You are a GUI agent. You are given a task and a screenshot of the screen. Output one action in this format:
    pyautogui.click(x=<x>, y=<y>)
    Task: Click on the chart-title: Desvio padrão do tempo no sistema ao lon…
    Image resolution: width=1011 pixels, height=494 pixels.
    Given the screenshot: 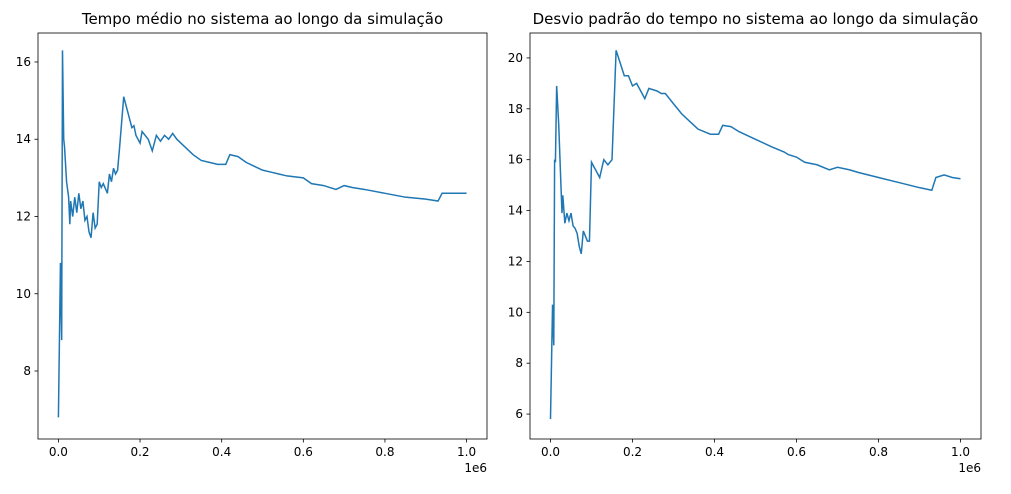 What is the action you would take?
    pyautogui.click(x=756, y=19)
    